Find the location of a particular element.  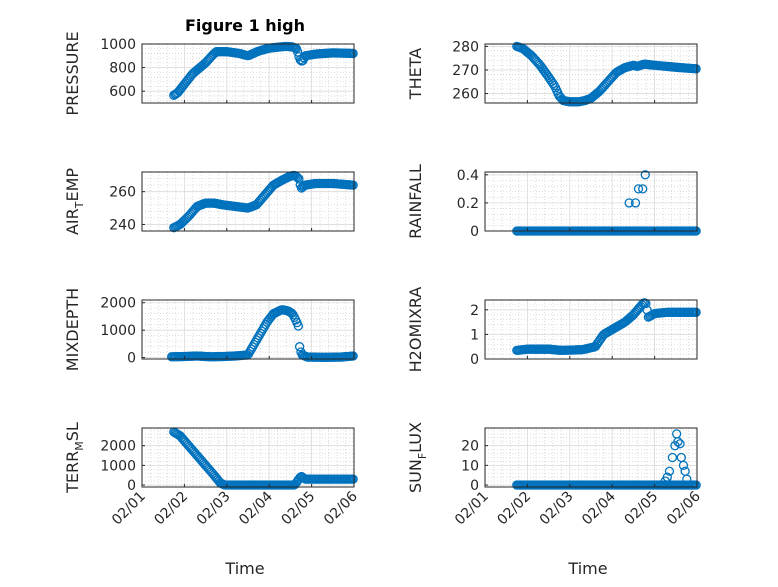

ytick-label: 20 is located at coordinates (470, 447).